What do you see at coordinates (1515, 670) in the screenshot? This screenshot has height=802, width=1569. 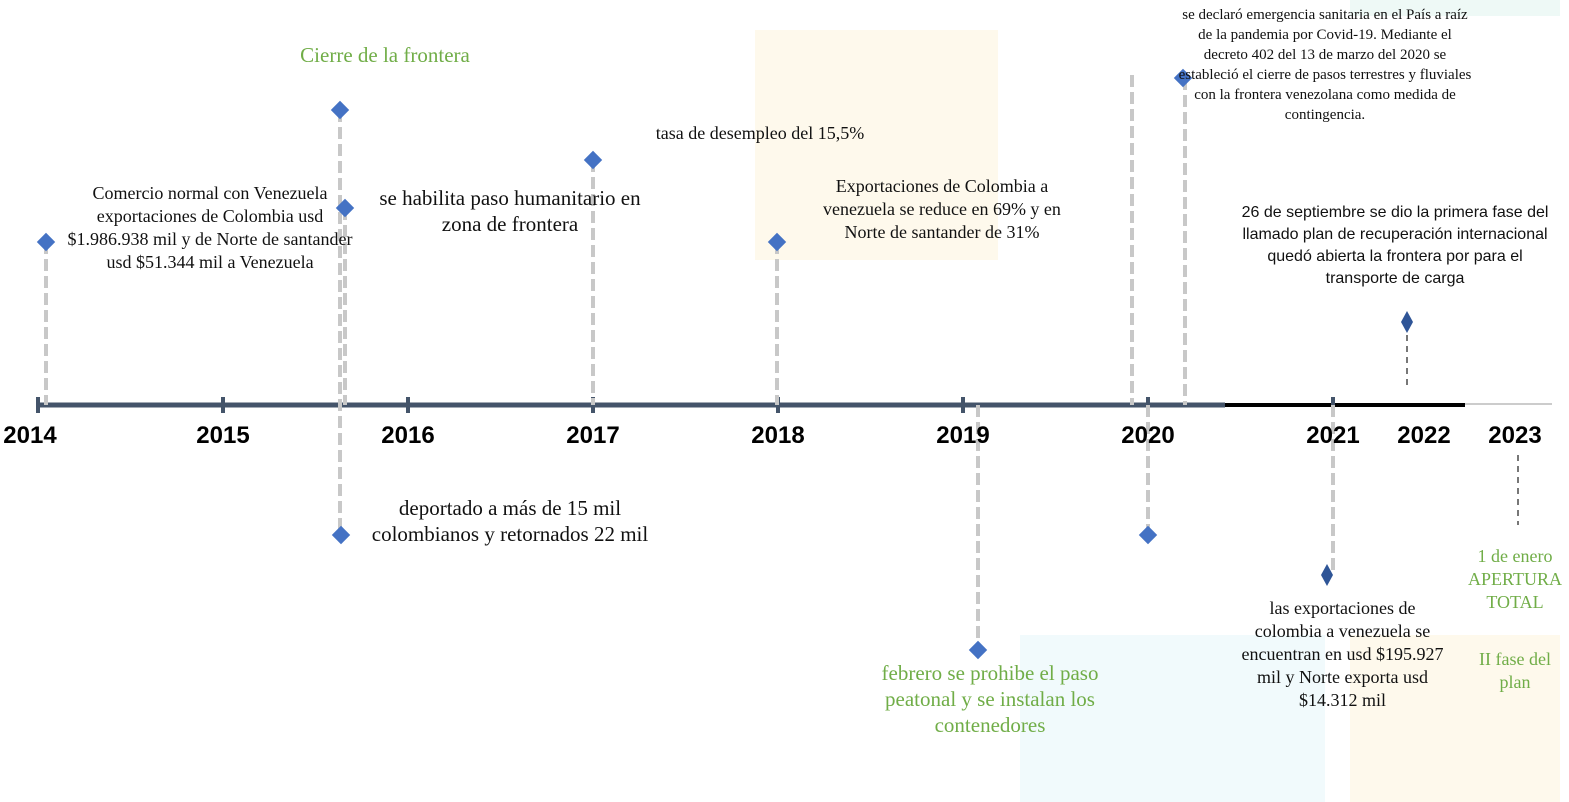 I see `event-text: II fase del plan` at bounding box center [1515, 670].